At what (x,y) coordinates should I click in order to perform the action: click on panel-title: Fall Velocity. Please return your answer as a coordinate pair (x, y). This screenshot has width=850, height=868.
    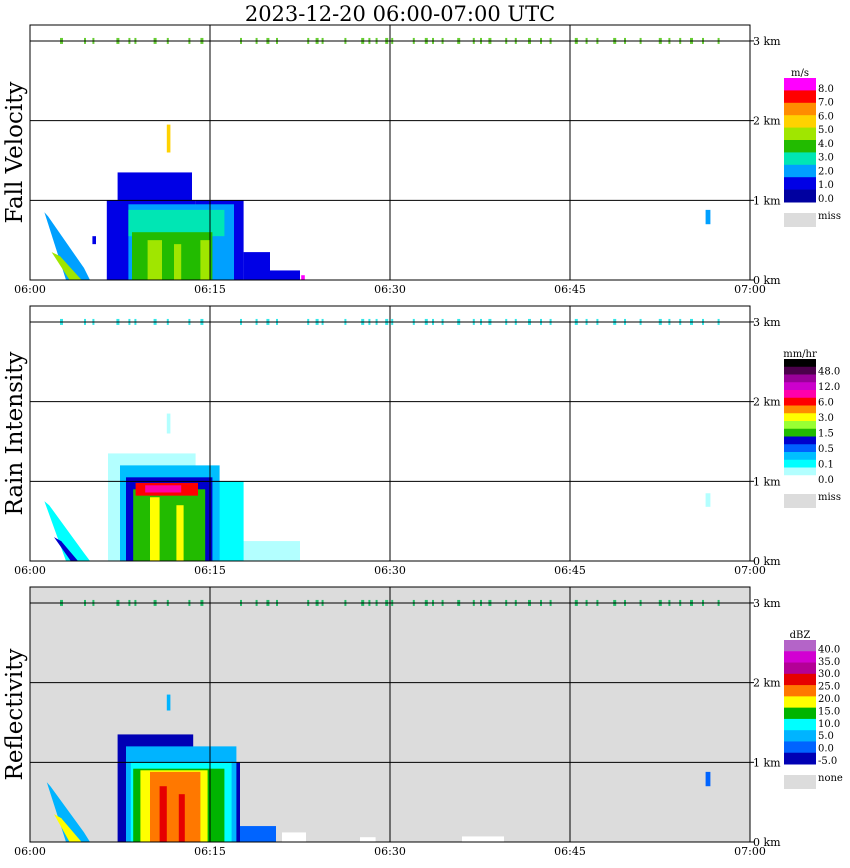
    Looking at the image, I should click on (15, 153).